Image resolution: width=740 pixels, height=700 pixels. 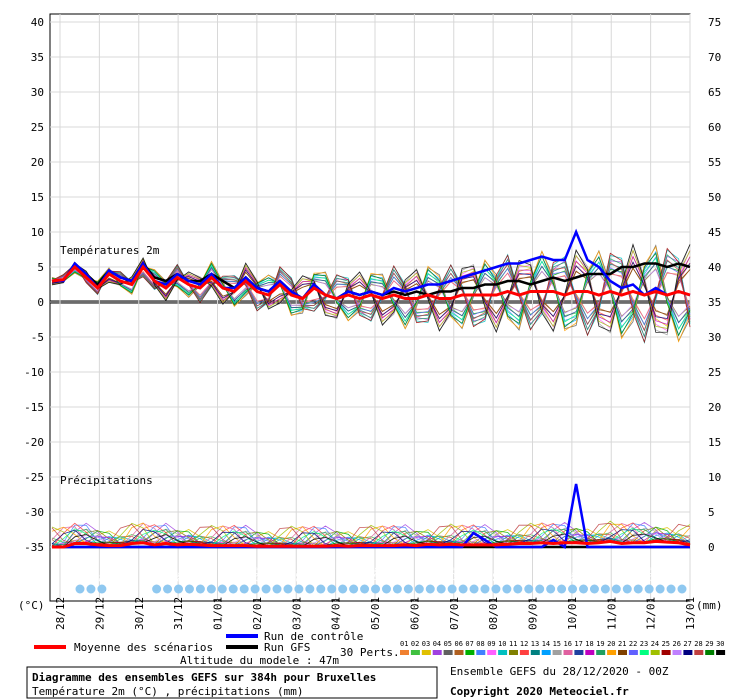 What do you see at coordinates (539, 691) in the screenshot?
I see `copyright: Copyright 2020 Meteociel.fr` at bounding box center [539, 691].